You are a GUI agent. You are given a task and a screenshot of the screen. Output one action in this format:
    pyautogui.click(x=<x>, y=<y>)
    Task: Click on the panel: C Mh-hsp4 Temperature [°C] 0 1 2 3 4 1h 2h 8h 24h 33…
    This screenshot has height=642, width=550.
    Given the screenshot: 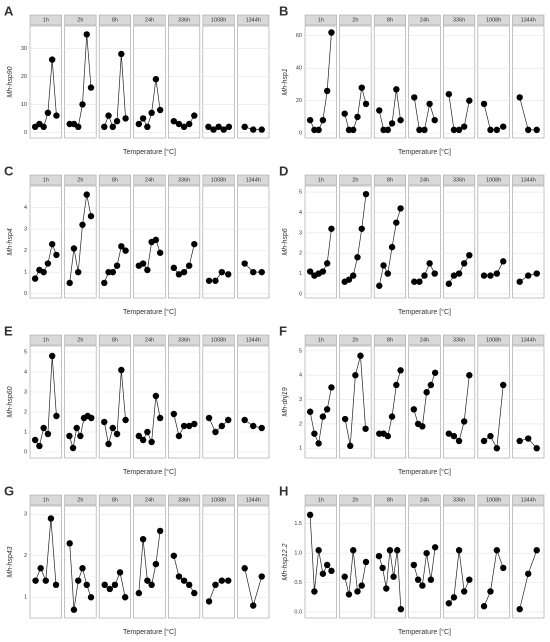 What is the action you would take?
    pyautogui.click(x=137, y=239)
    